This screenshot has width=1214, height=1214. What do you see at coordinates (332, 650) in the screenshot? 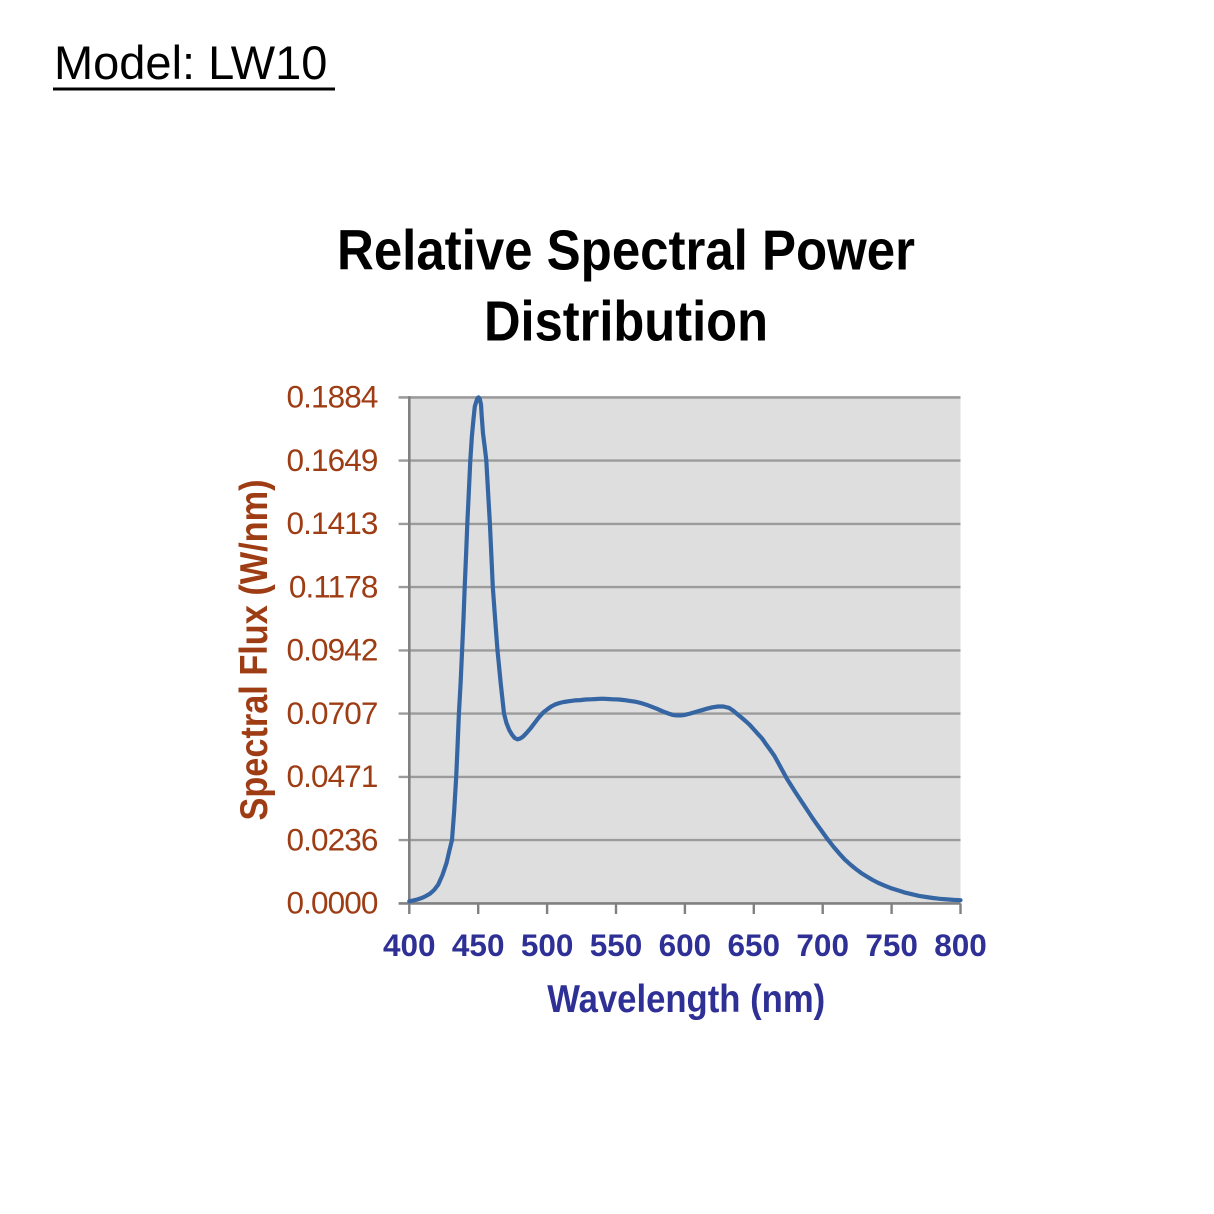
I see `svg-text: 0.0942` at bounding box center [332, 650].